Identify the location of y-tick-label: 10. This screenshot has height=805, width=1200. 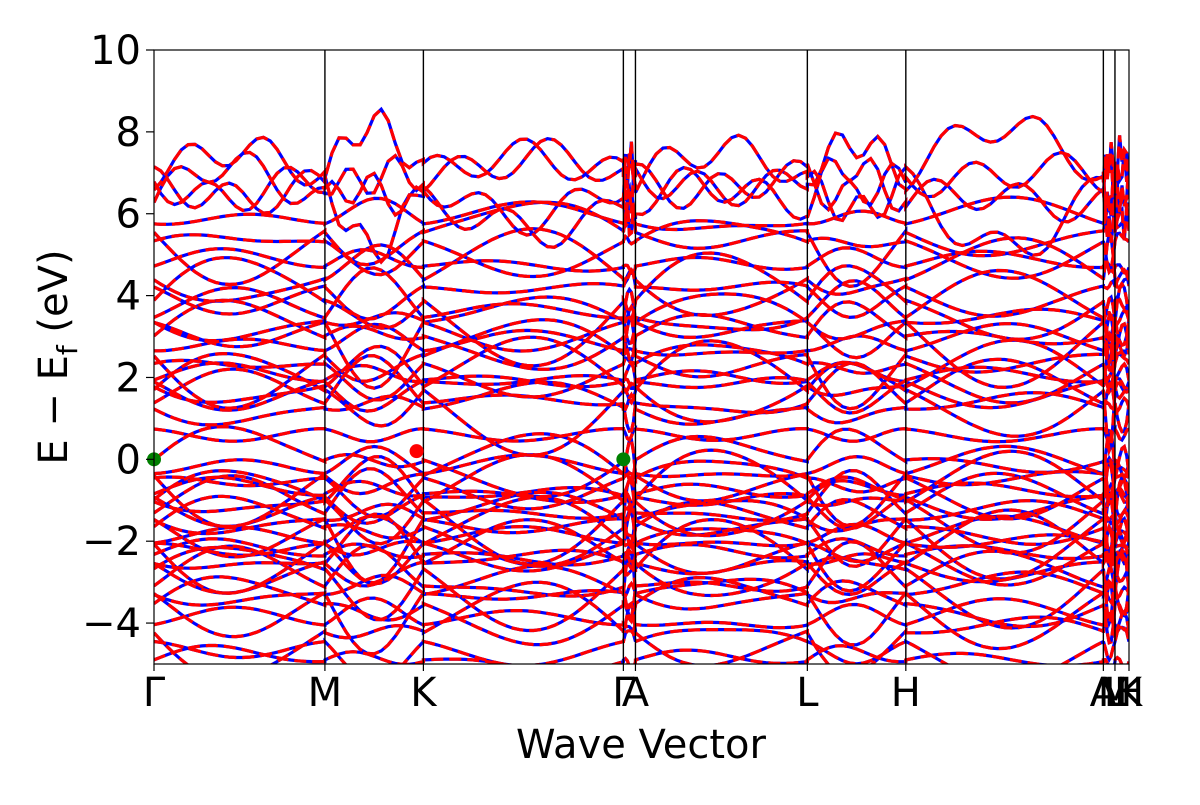
(115, 51).